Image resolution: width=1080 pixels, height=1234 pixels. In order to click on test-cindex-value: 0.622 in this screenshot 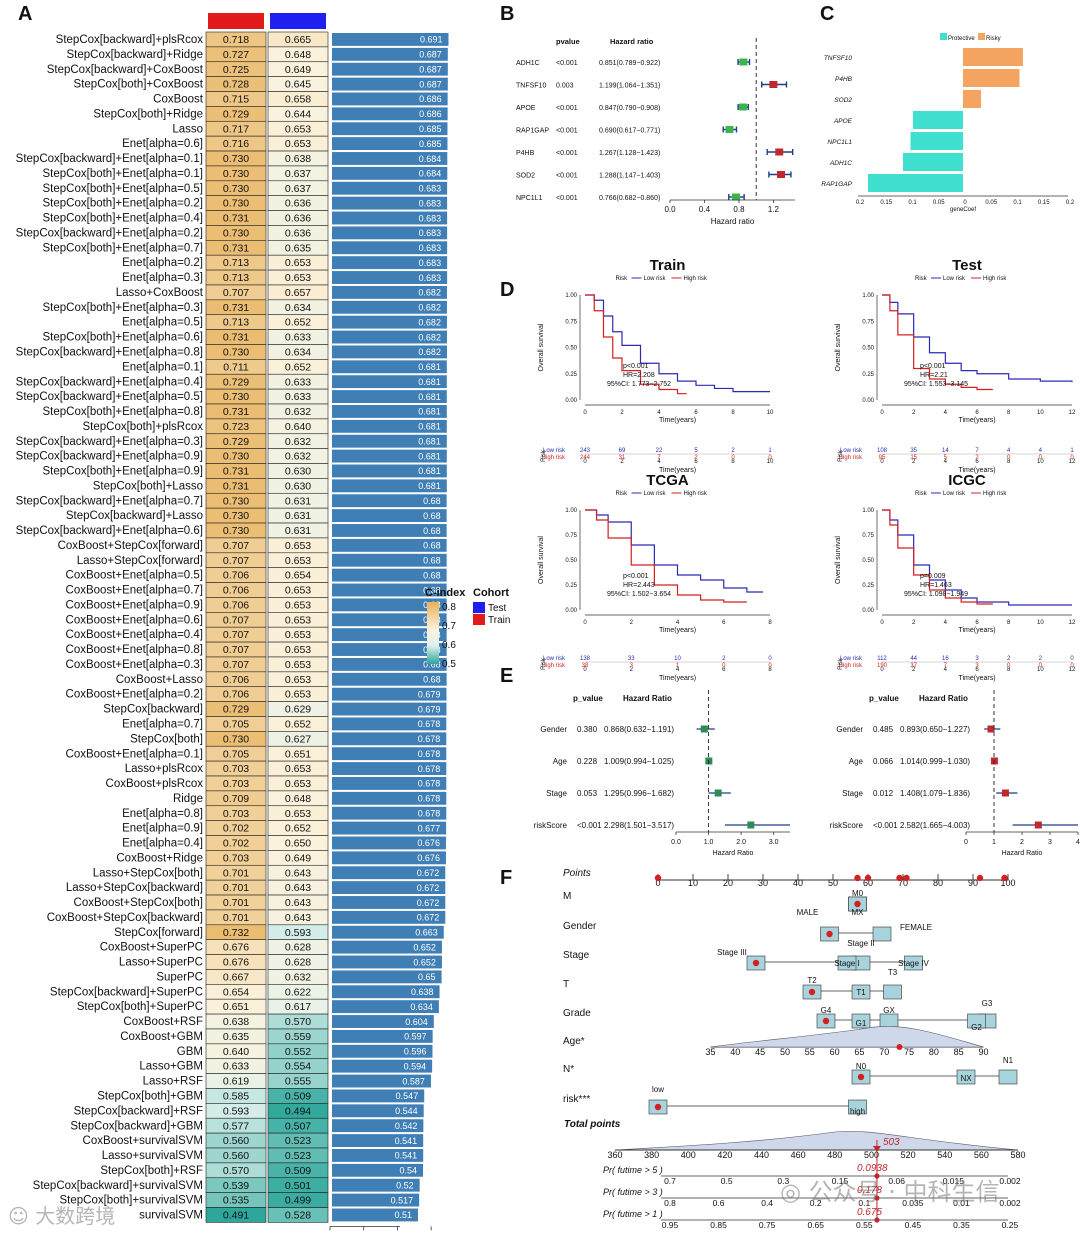, I will do `click(298, 992)`.